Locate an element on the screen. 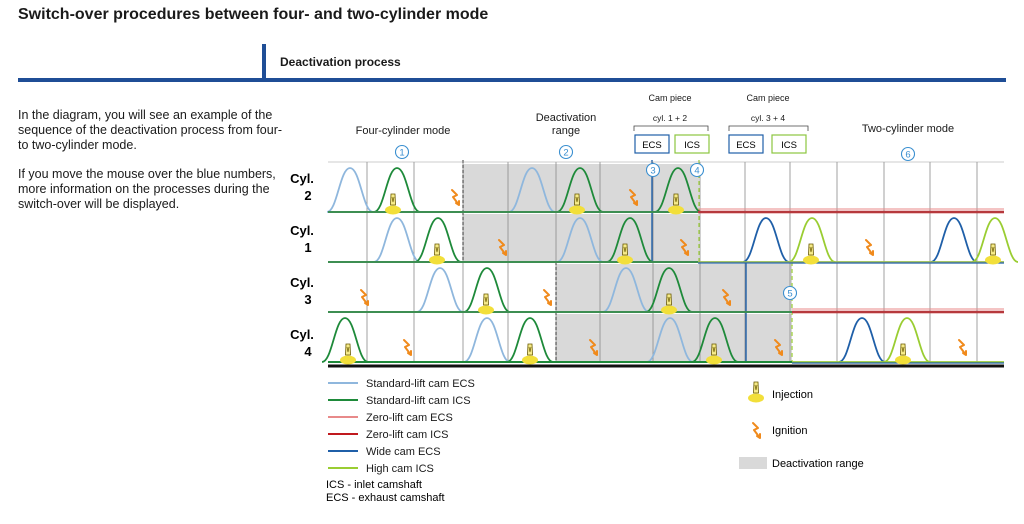 The height and width of the screenshot is (524, 1024). legend-item: Zero-lift cam ECS is located at coordinates (390, 418).